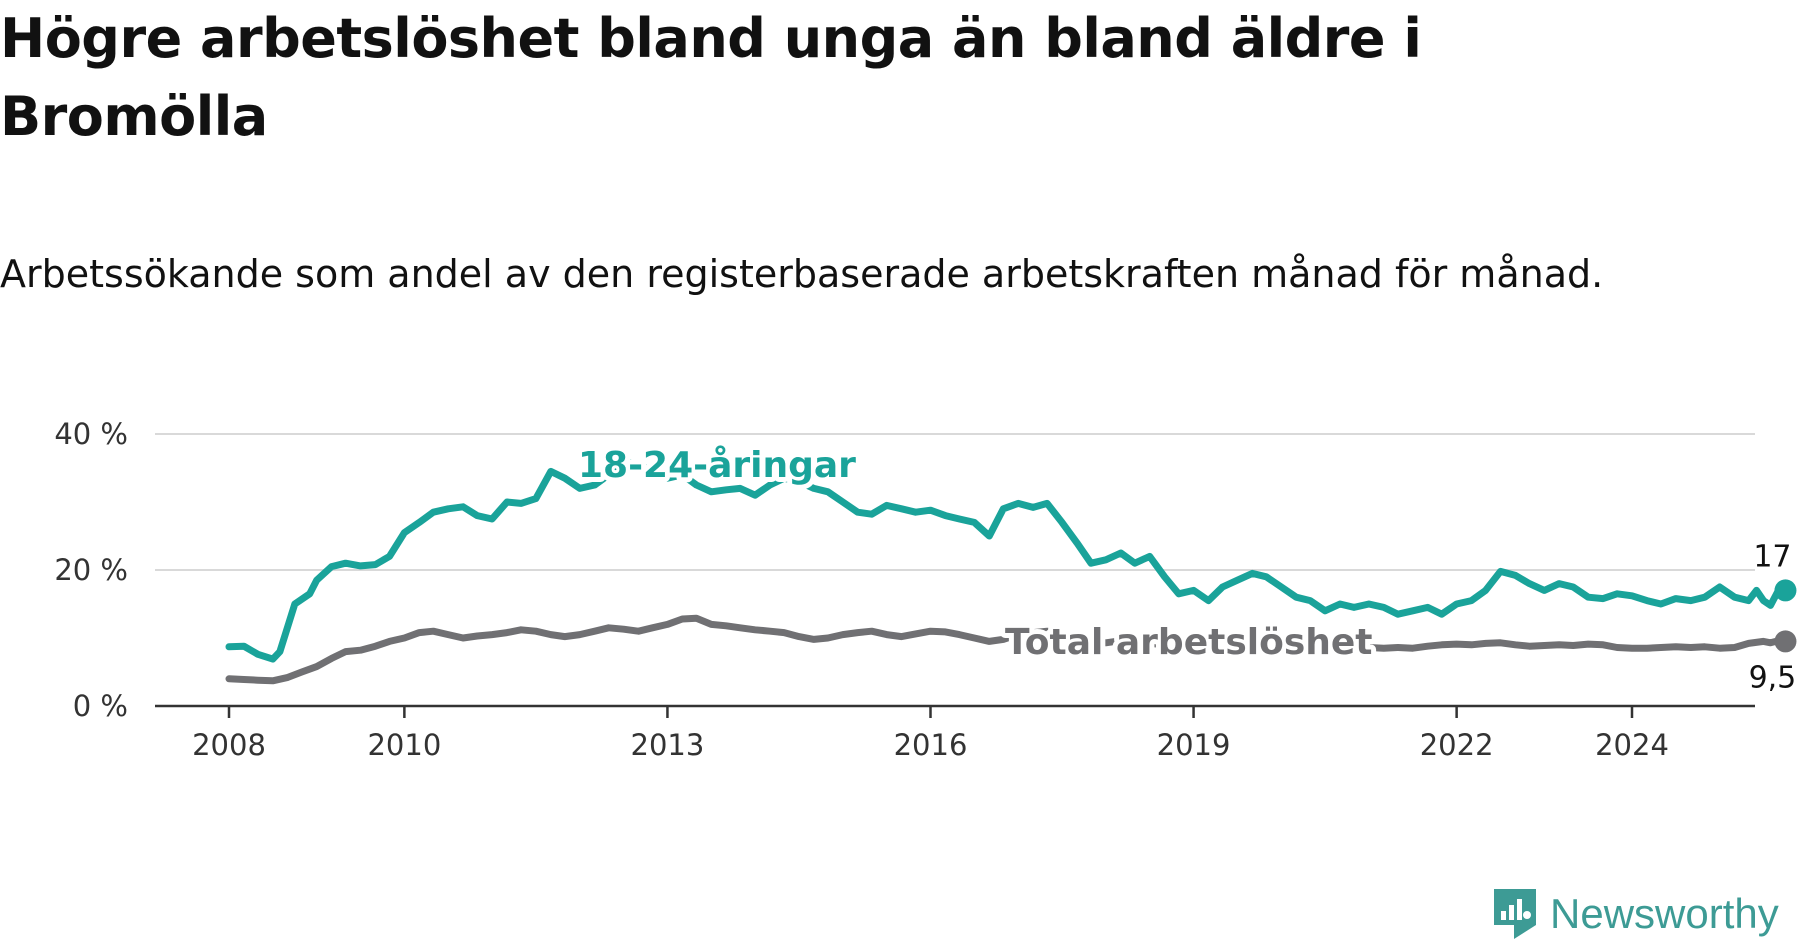 This screenshot has width=1800, height=948. I want to click on x-axis: 2008 2010 2013 2016 2019 2022 2024, so click(930, 734).